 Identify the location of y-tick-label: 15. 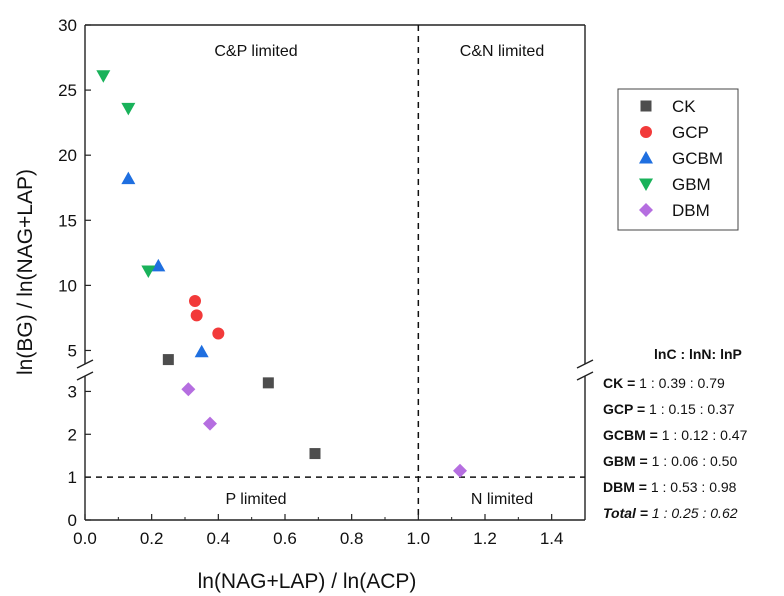
(67, 220).